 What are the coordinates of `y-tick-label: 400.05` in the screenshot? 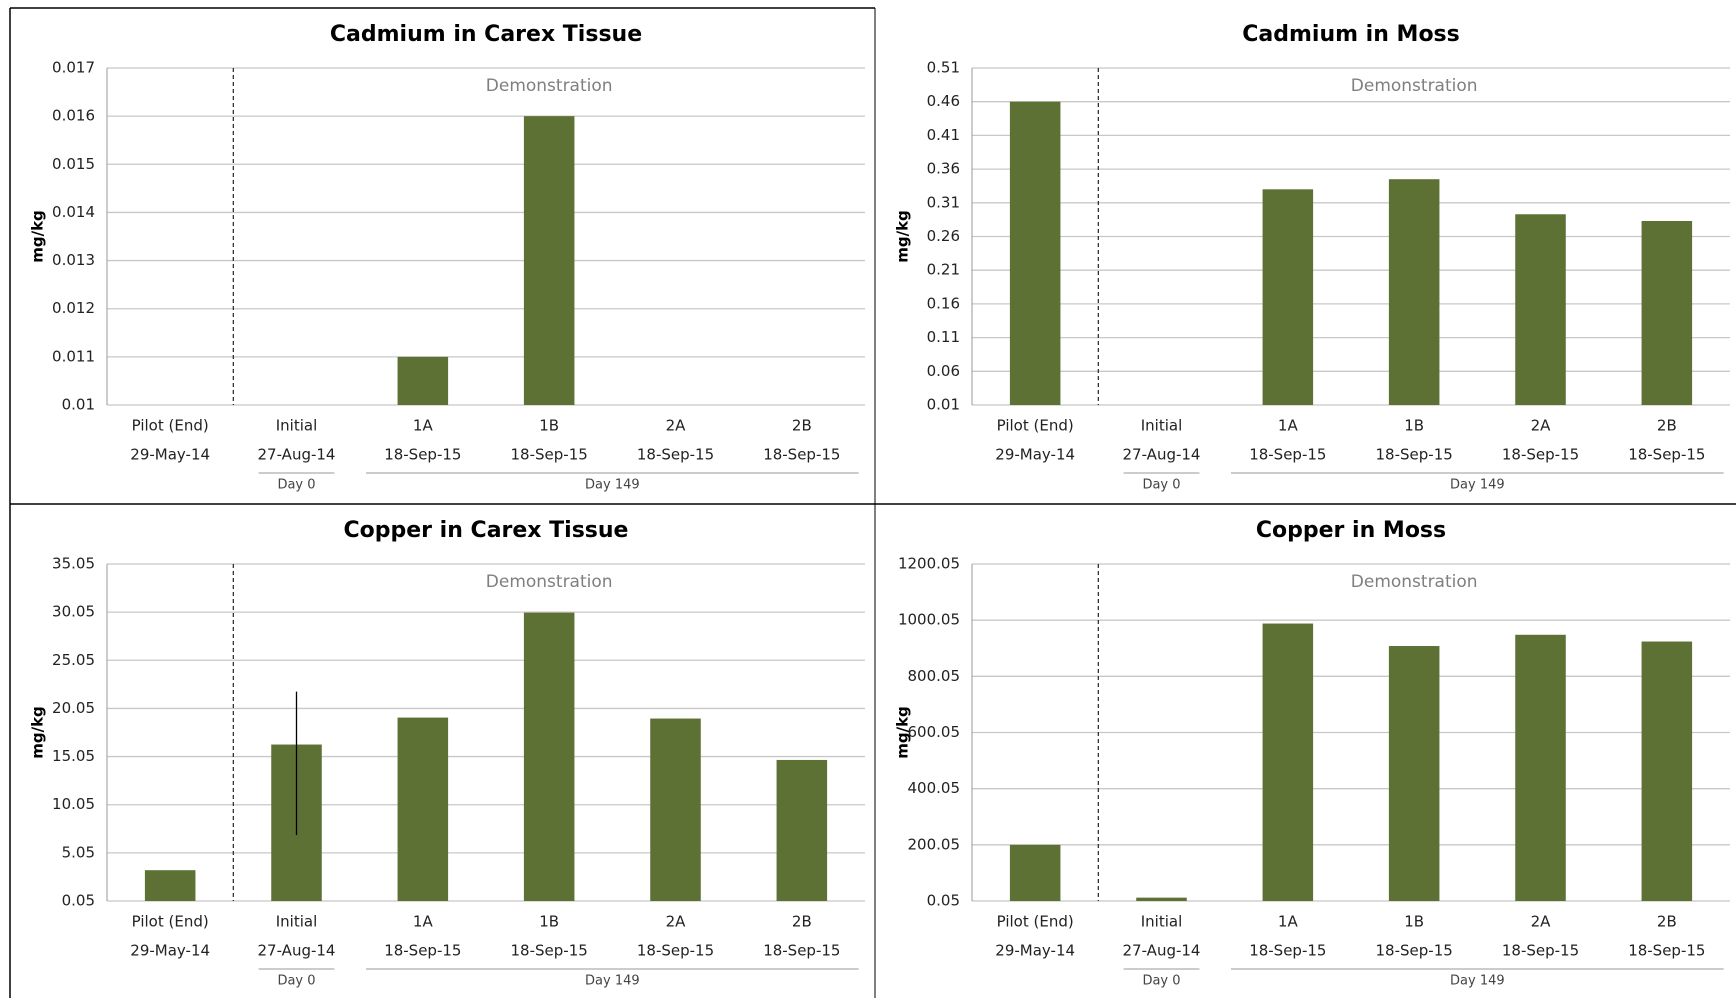 It's located at (934, 788).